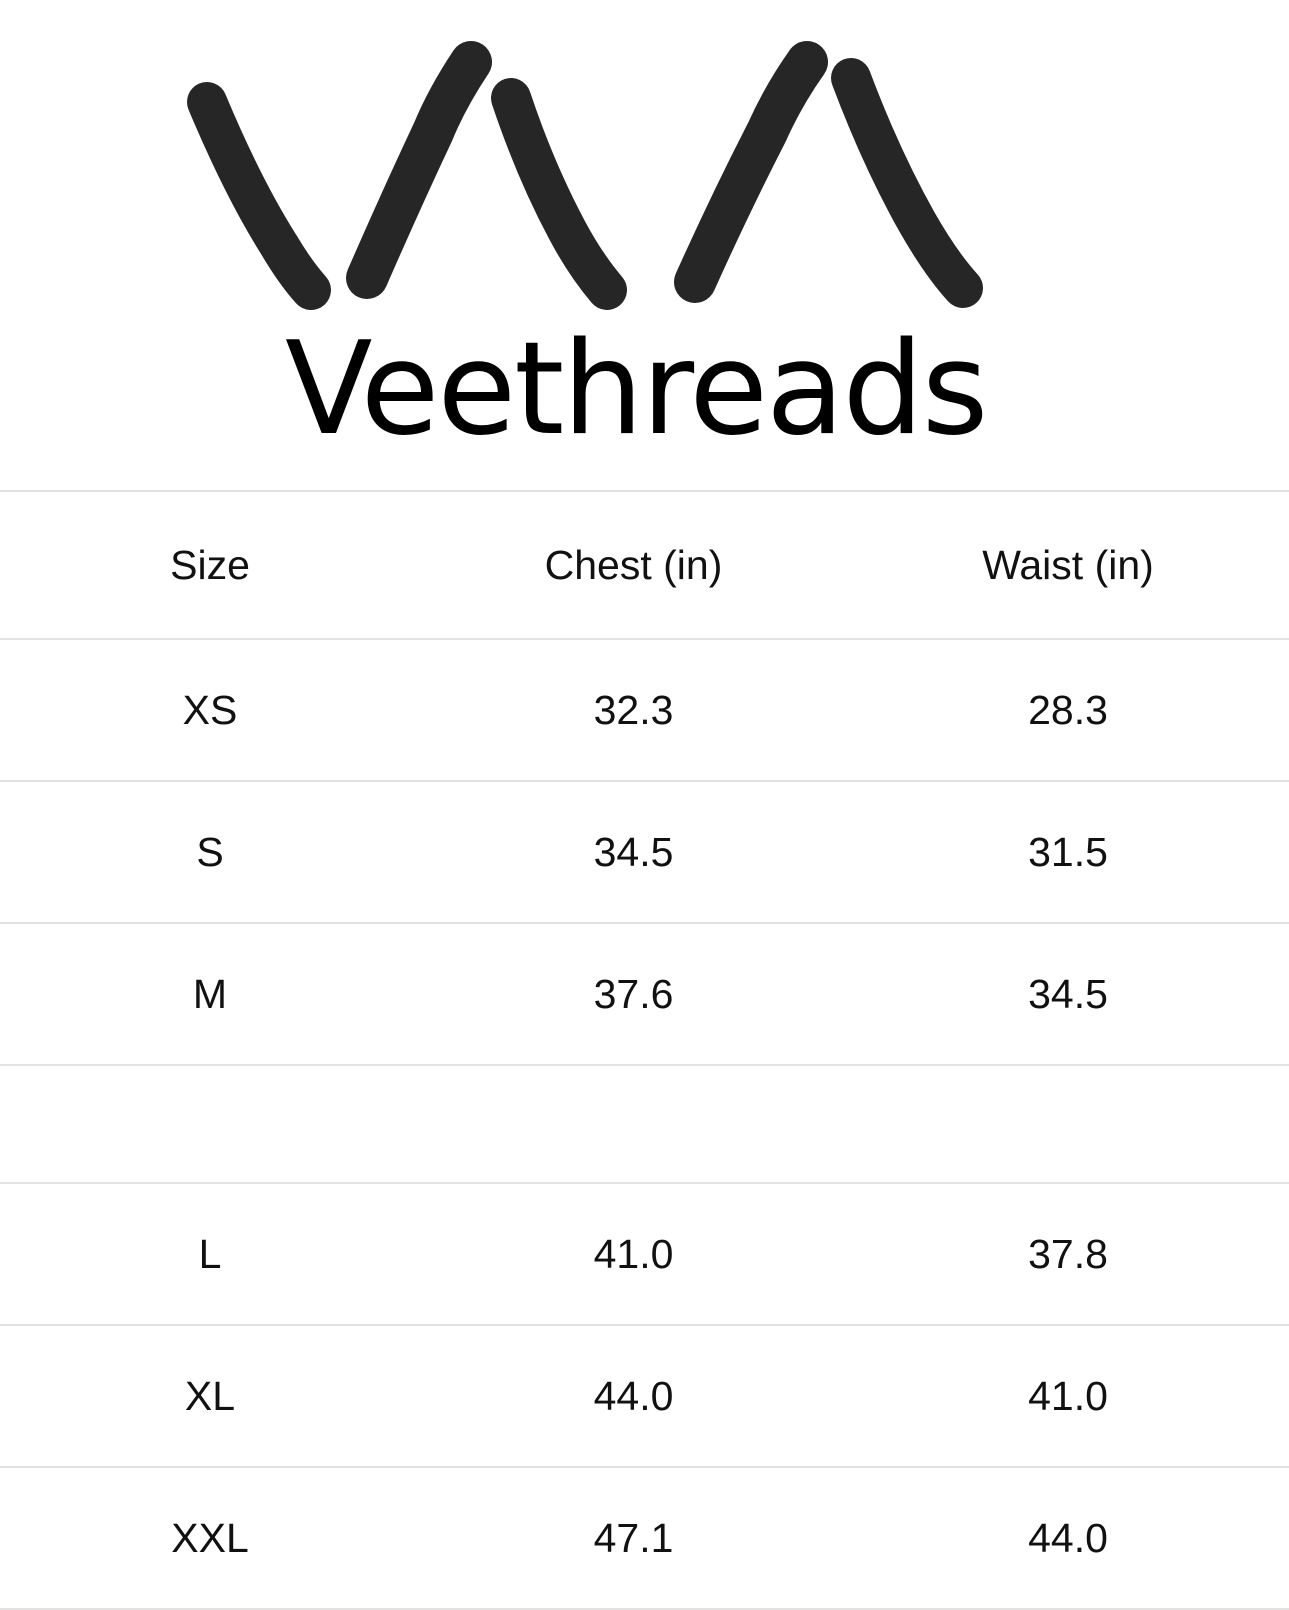 Image resolution: width=1289 pixels, height=1610 pixels. I want to click on column-header-waist: Waist (in), so click(1068, 564).